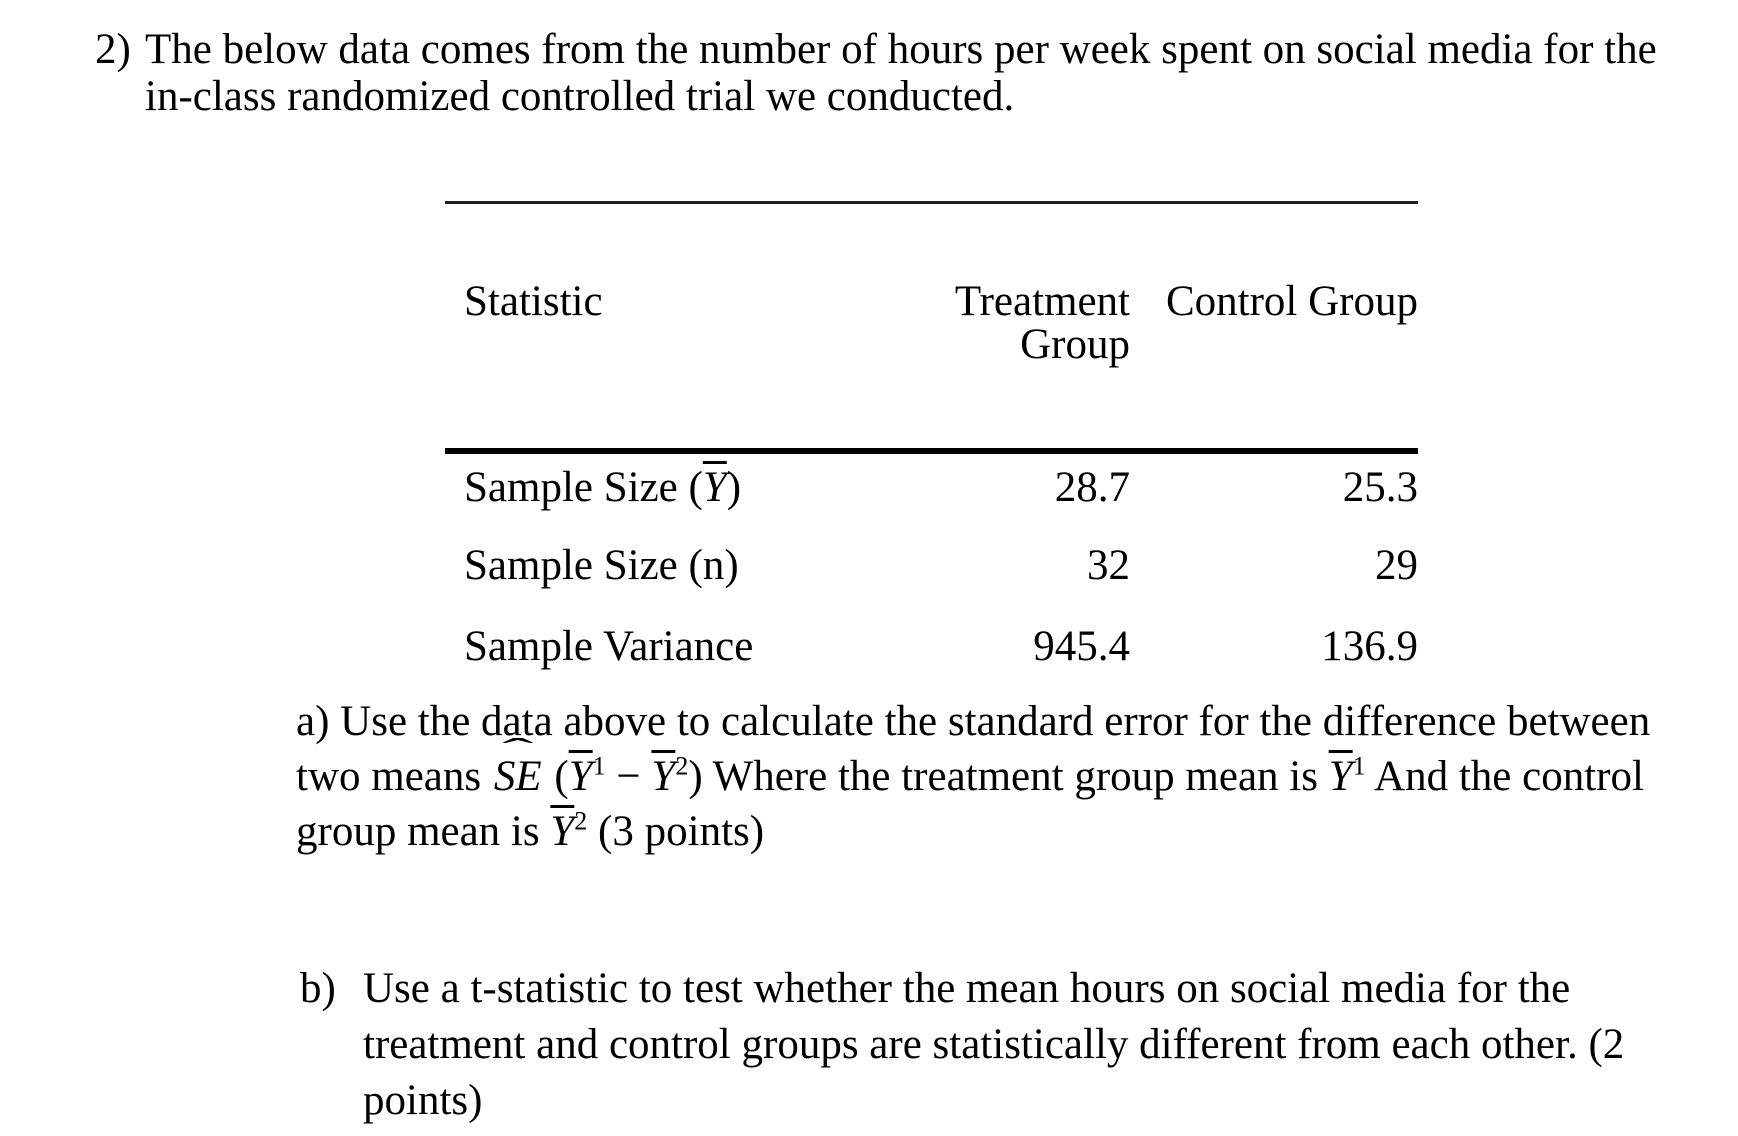 Image resolution: width=1738 pixels, height=1136 pixels. Describe the element at coordinates (556, 776) in the screenshot. I see `open-paren: (` at that location.